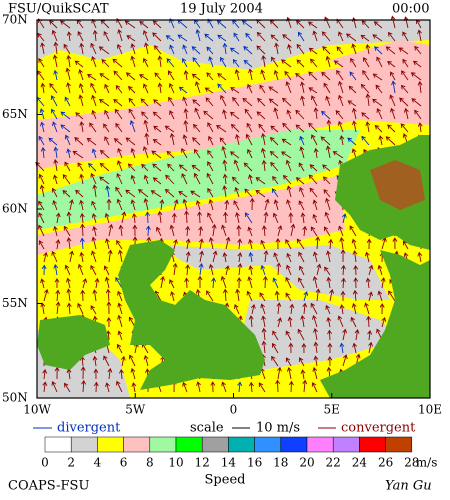 The image size is (450, 500). Describe the element at coordinates (207, 428) in the screenshot. I see `legend-scale: scale` at that location.